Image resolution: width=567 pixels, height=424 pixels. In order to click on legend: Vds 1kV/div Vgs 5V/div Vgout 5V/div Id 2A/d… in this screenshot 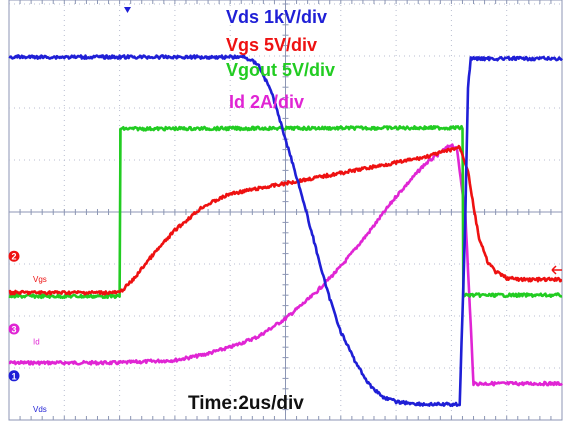, I will do `click(280, 59)`.